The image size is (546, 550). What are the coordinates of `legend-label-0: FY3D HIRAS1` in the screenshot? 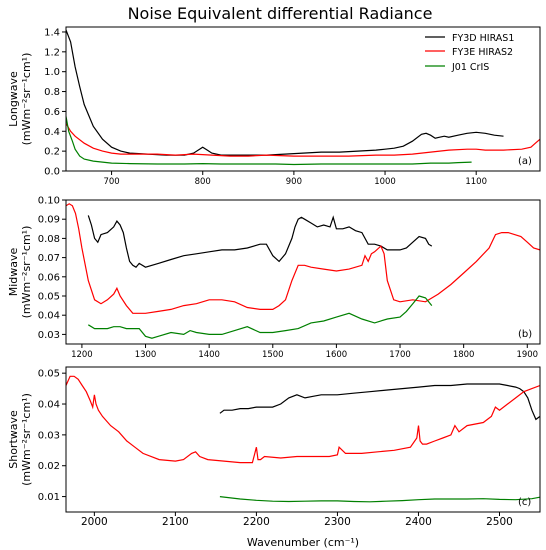 It's located at (483, 38).